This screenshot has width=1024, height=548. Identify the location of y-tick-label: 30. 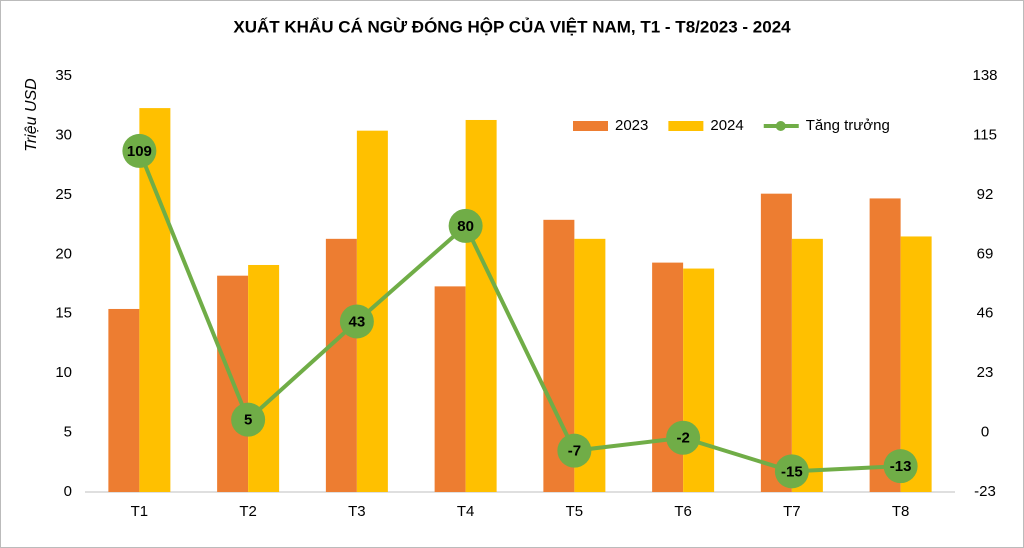
(63, 134).